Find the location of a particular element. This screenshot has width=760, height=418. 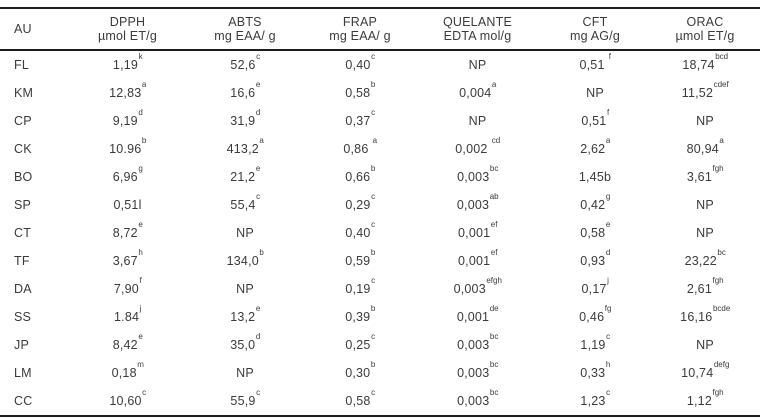

significance-superscript: j is located at coordinates (140, 309).